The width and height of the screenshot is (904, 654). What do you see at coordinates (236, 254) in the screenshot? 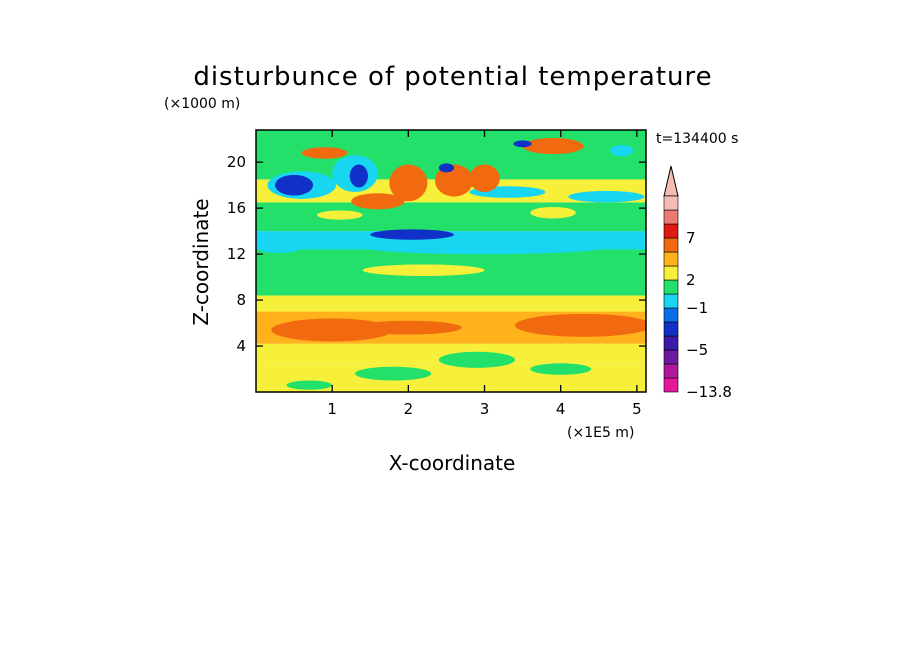
I see `y-tick-label-2: 12` at bounding box center [236, 254].